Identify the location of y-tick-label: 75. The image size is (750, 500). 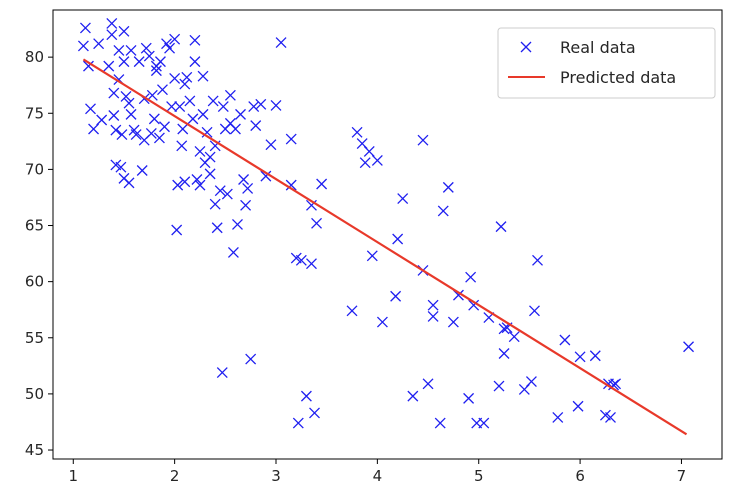
(34, 113).